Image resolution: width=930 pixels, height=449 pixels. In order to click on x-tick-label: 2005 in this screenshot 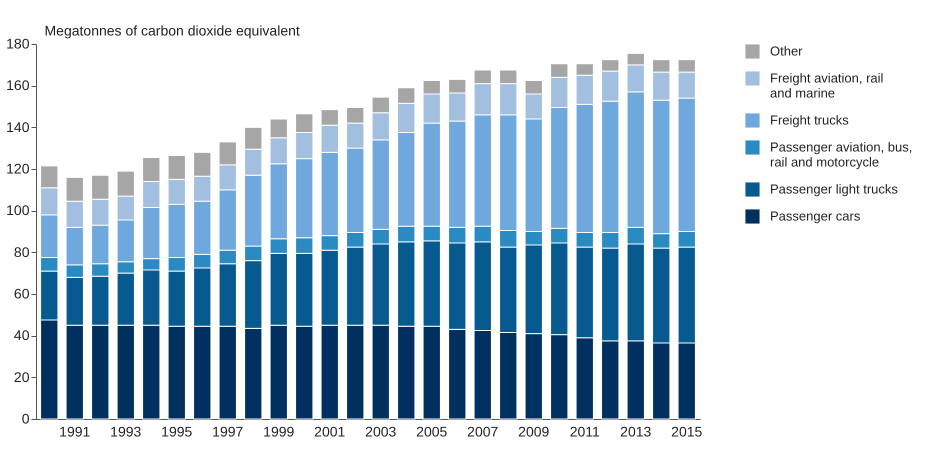, I will do `click(432, 432)`.